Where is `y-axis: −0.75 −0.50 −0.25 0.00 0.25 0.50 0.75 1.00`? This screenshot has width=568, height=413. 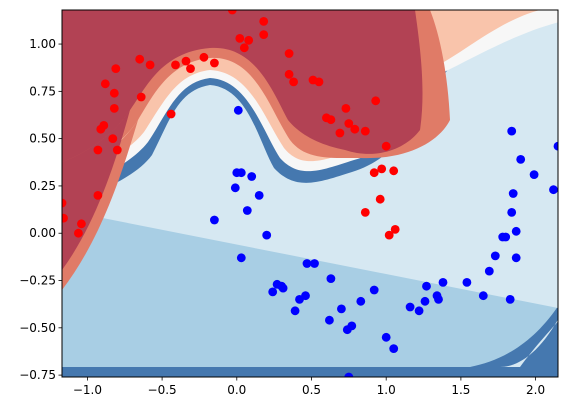
y-axis: −0.75 −0.50 −0.25 0.00 0.25 0.50 0.75 1.00 is located at coordinates (40, 209).